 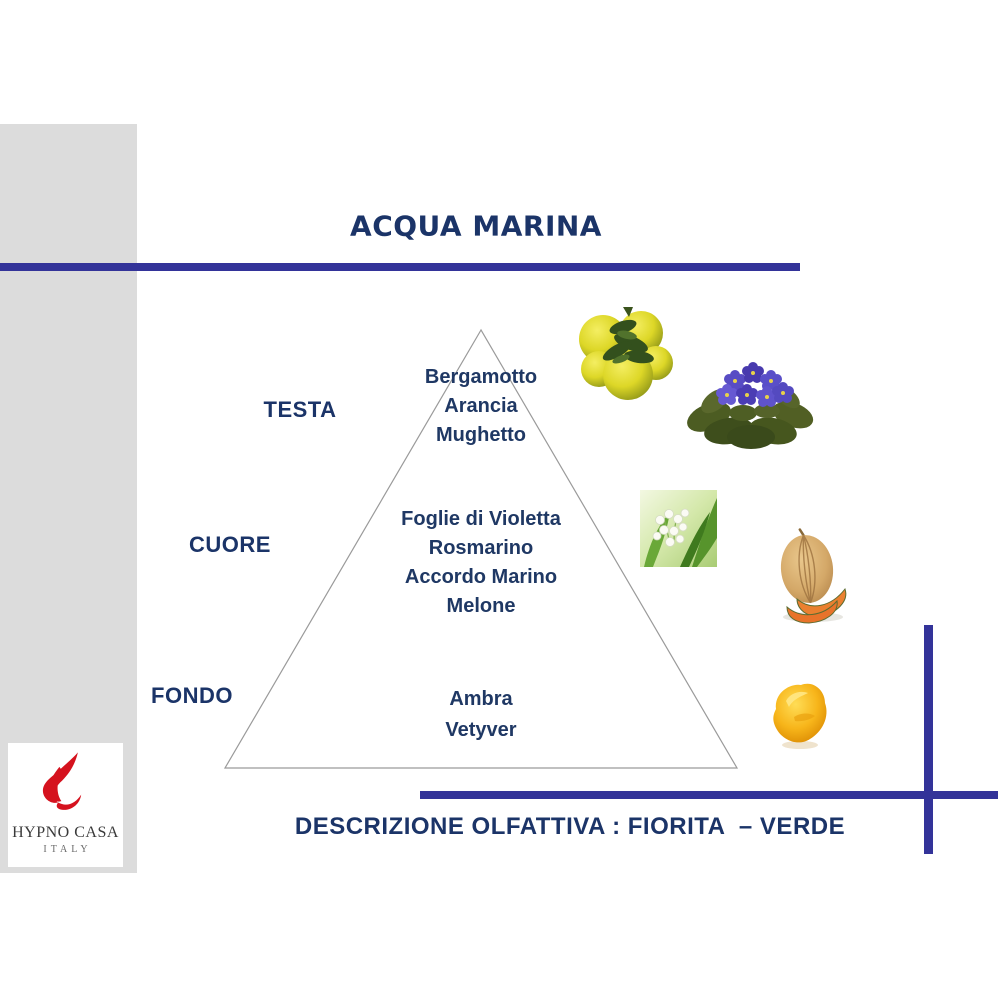 I want to click on top-notes-list: Bergamotto Arancia Mughetto, so click(x=481, y=406).